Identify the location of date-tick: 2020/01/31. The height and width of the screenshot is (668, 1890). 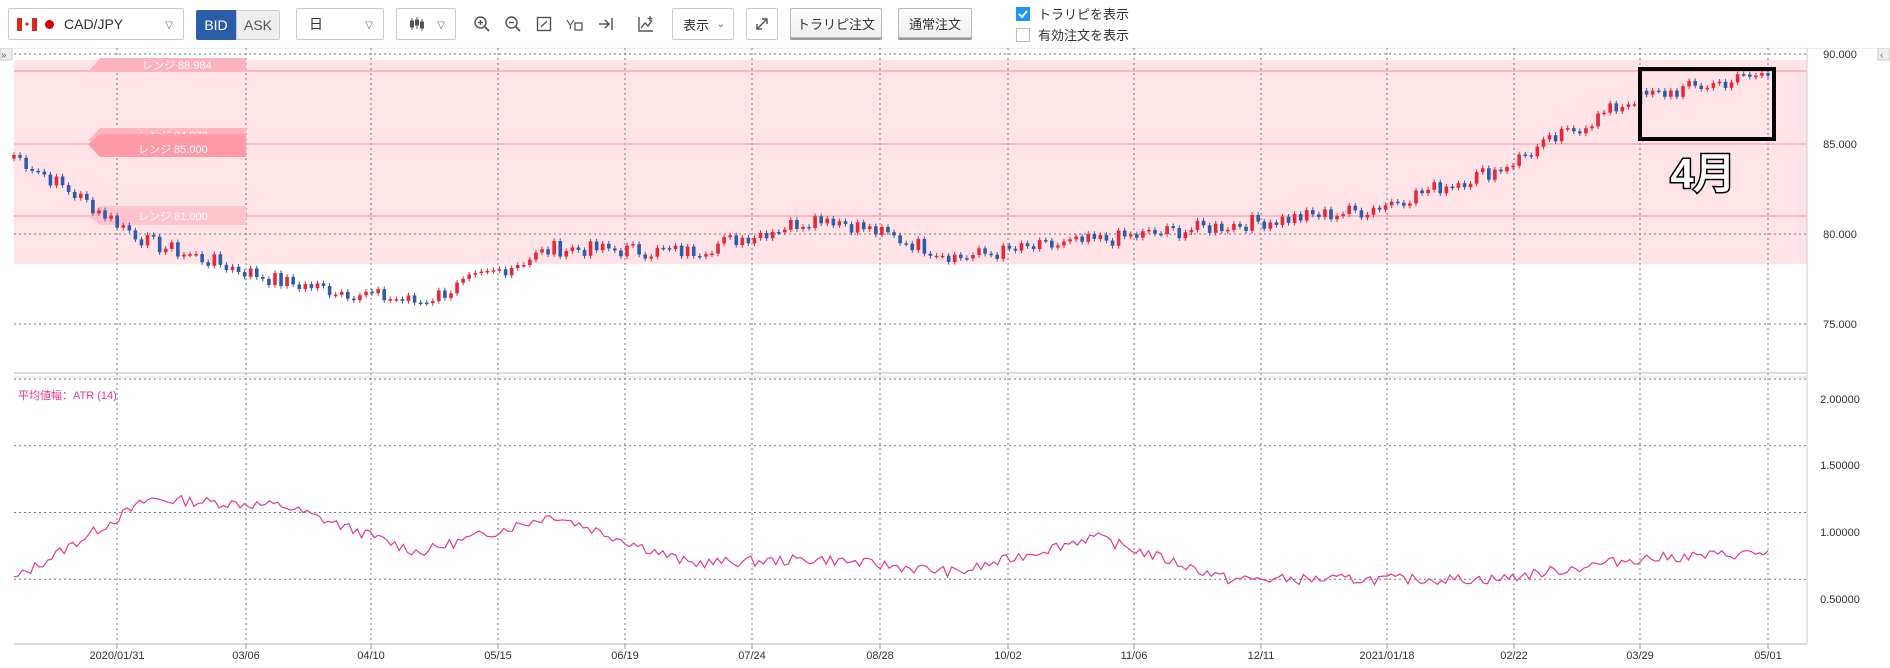
(116, 656).